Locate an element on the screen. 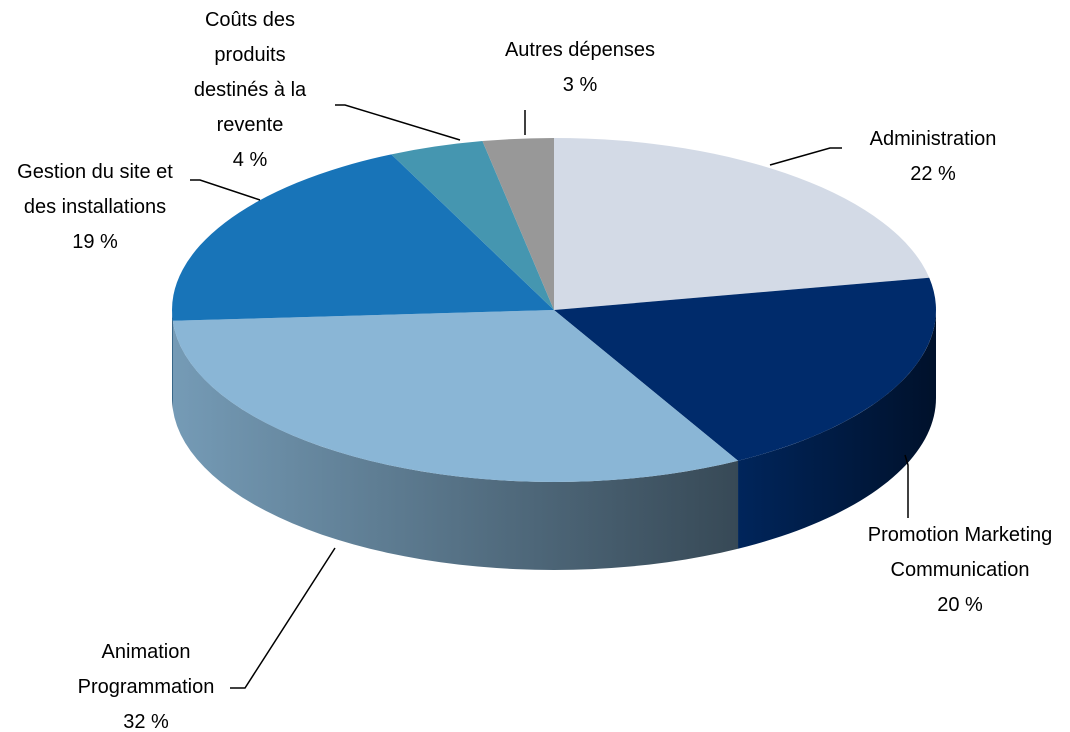 The height and width of the screenshot is (732, 1070). data-label: Animation Programmation 32 % is located at coordinates (146, 683).